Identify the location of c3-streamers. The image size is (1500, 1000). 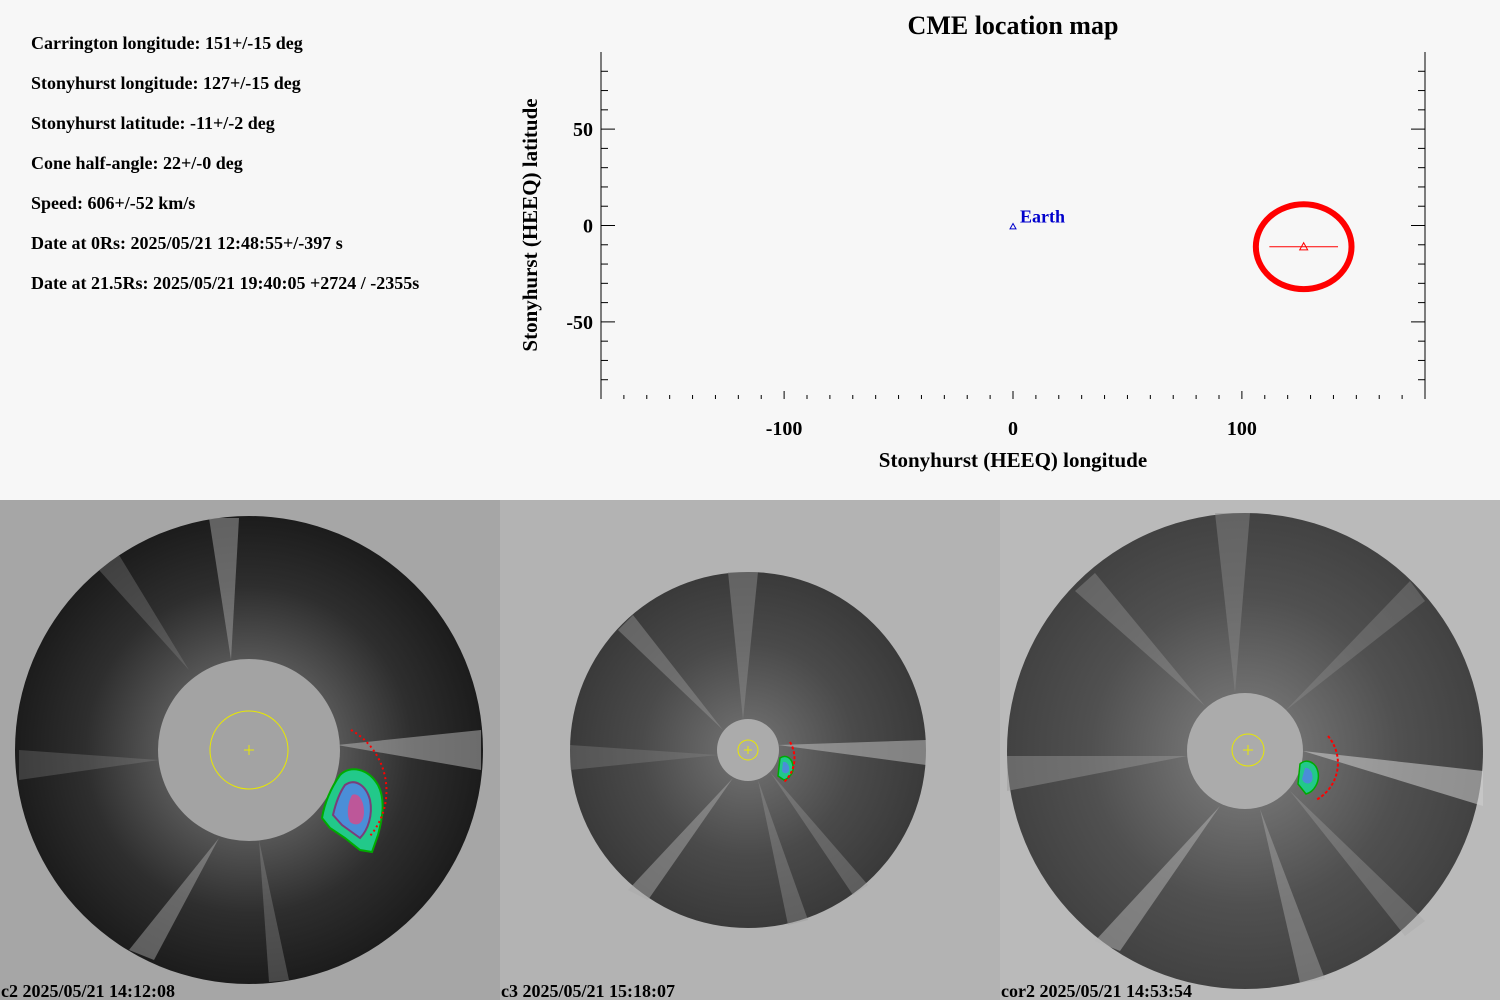
(748, 748).